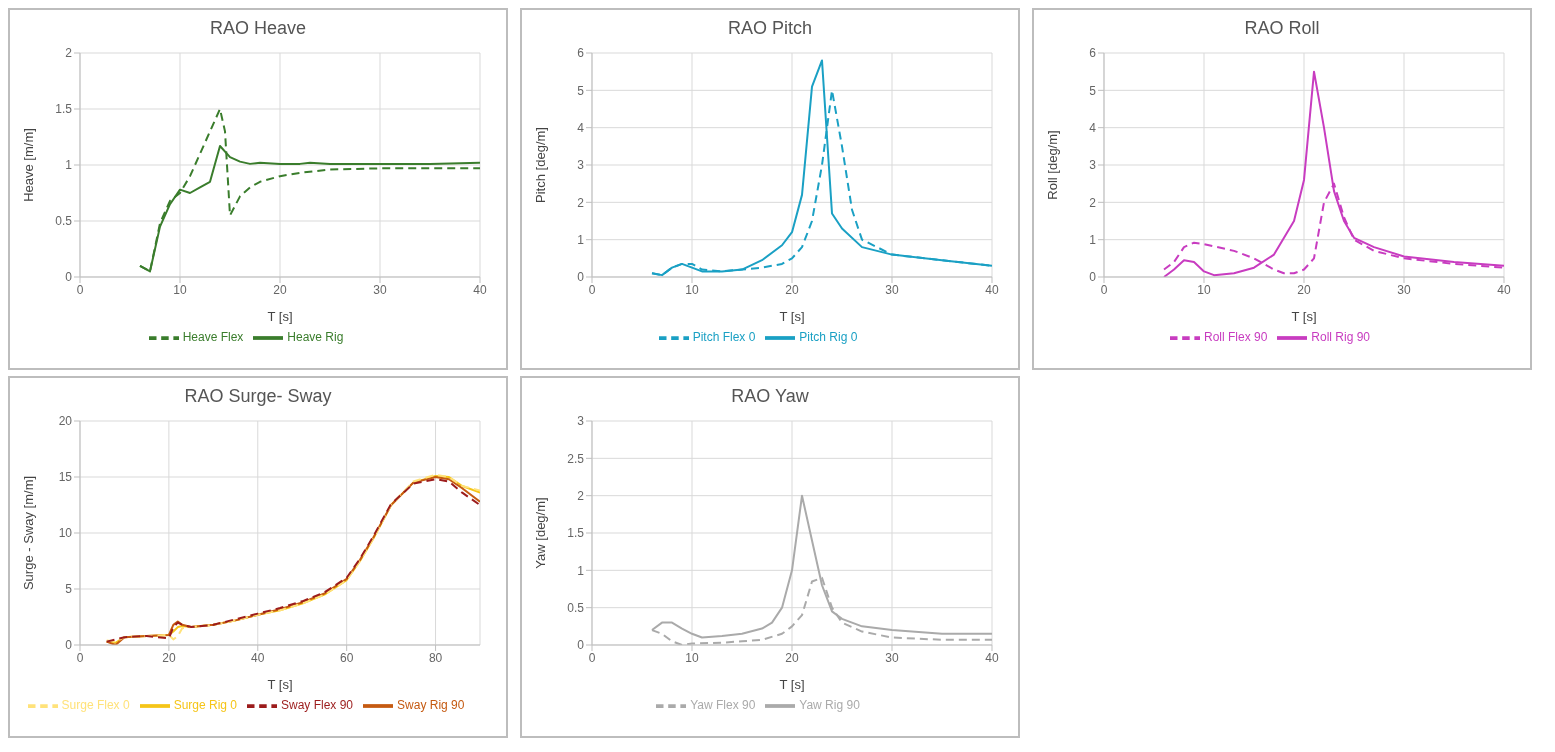 Image resolution: width=1555 pixels, height=752 pixels. I want to click on y-axis-title: Roll [deg/m], so click(1052, 165).